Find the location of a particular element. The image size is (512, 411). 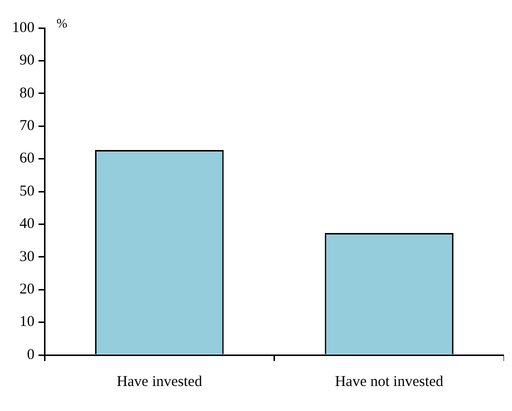

y-tick-label: 60 is located at coordinates (27, 158).